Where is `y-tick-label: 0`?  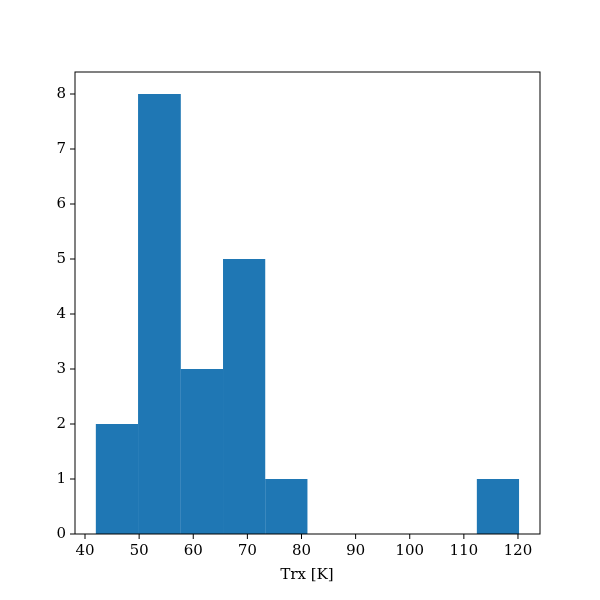 y-tick-label: 0 is located at coordinates (61, 533).